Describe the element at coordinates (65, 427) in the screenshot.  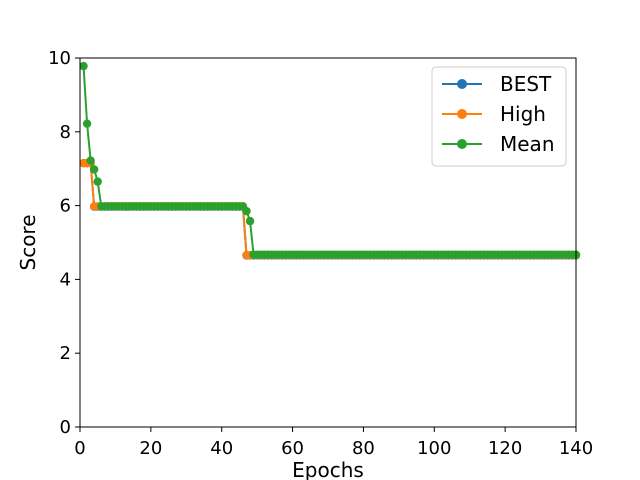
I see `y-tick-label: 0` at that location.